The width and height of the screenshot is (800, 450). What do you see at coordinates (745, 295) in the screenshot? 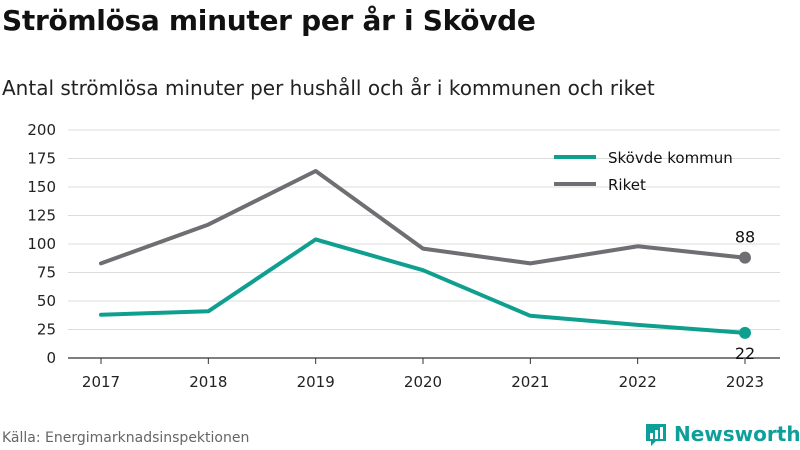
I see `end-markers: 22 88` at bounding box center [745, 295].